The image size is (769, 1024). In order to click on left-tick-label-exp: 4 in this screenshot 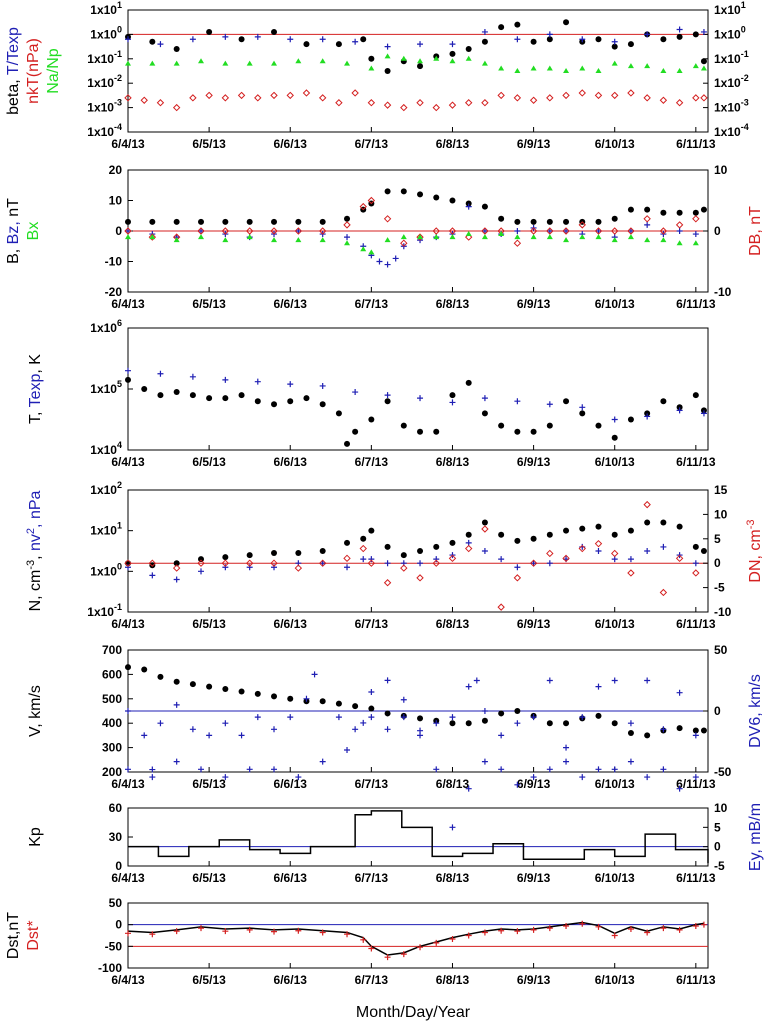, I will do `click(119, 445)`.